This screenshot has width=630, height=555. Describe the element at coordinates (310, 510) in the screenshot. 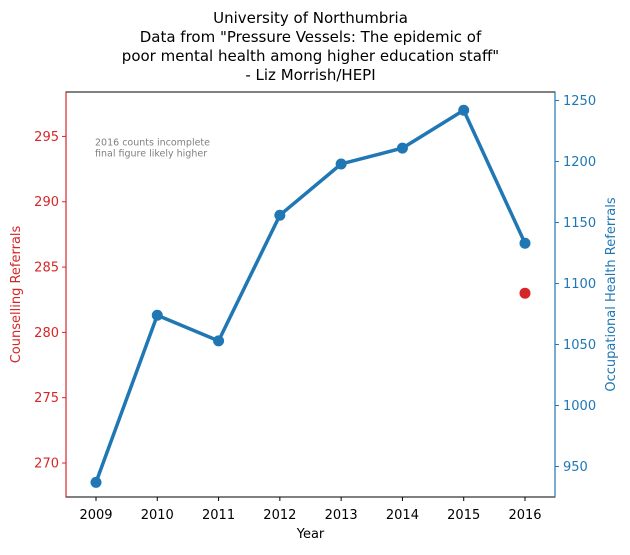

I see `x-axis: 2009 2010 2011 2012 2013 2014 2015 2016` at that location.